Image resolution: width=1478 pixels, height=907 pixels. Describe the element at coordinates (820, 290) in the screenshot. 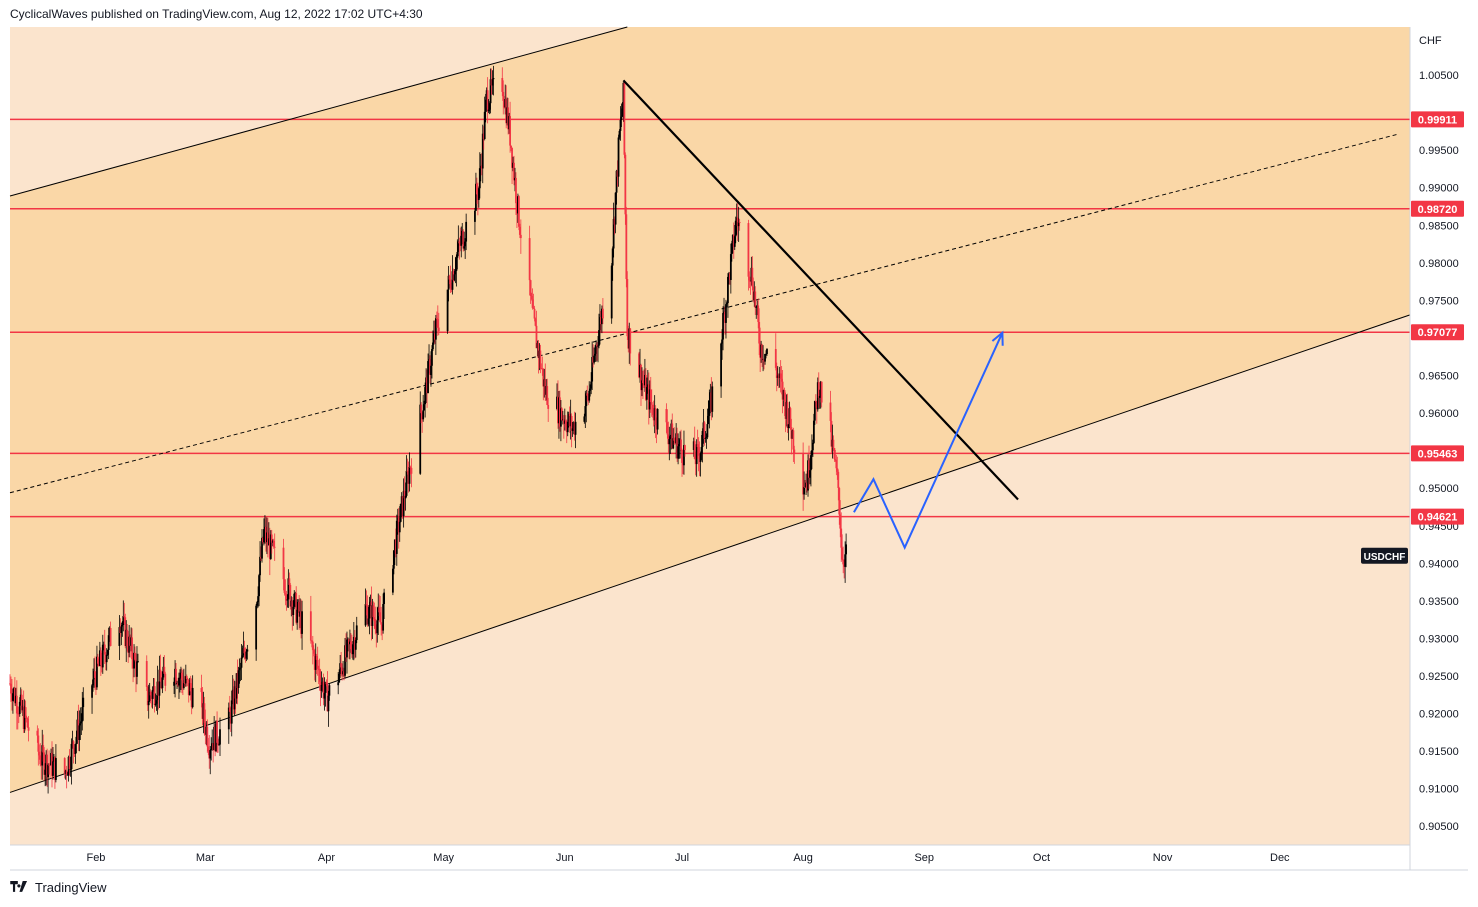

I see `downtrend-line` at that location.